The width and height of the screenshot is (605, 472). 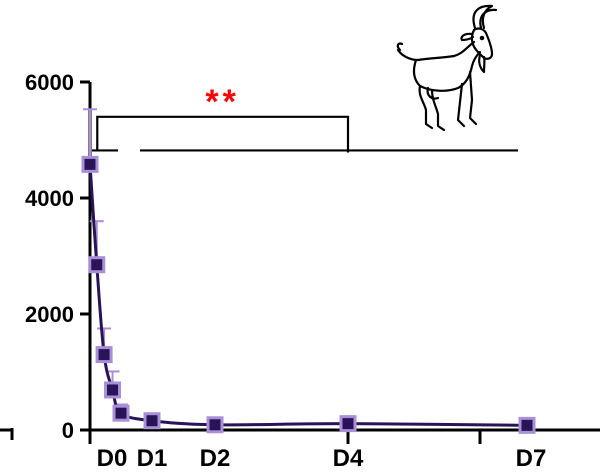 What do you see at coordinates (215, 458) in the screenshot?
I see `x-tick-label: D2` at bounding box center [215, 458].